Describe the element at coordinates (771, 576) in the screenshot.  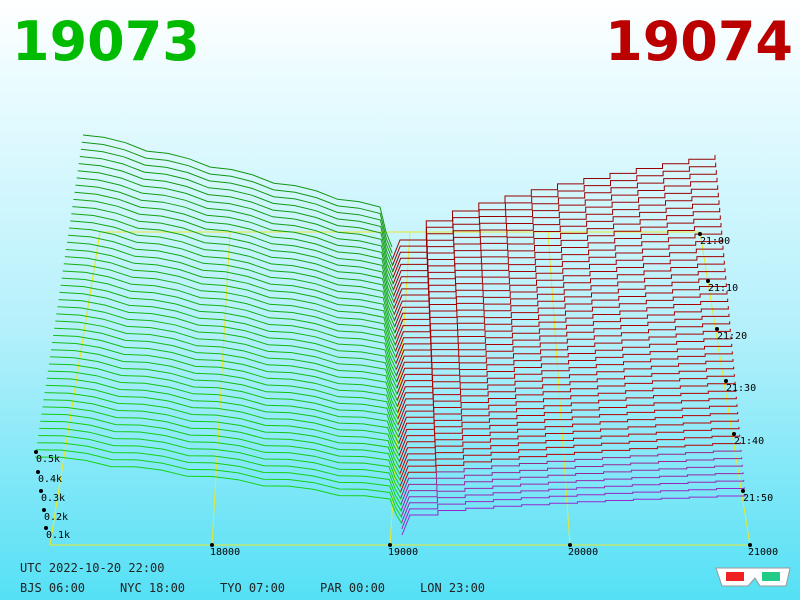
I see `glasses-green-lens` at that location.